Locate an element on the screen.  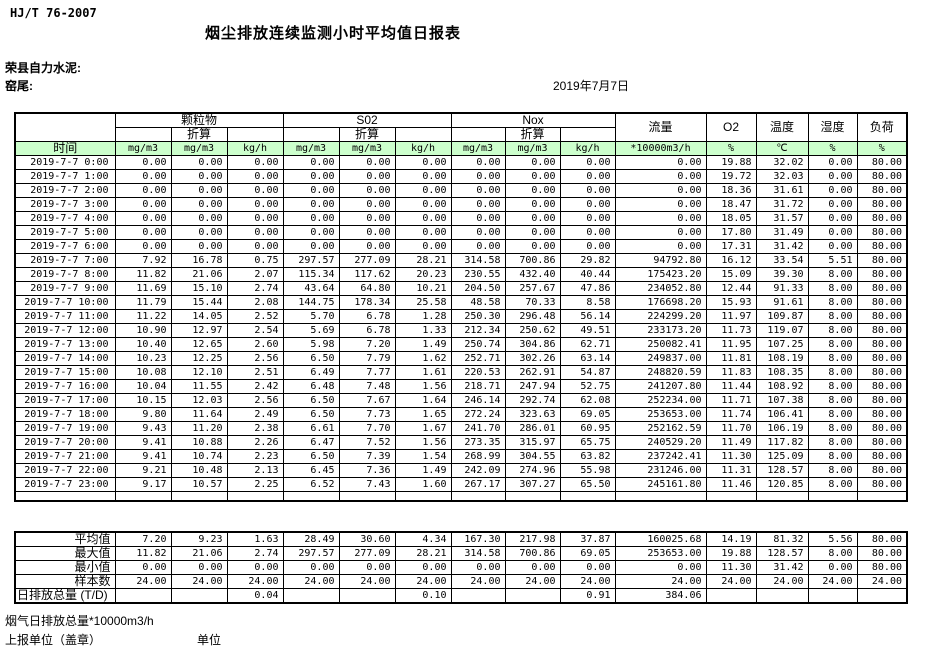
value-cell: 10.08 is located at coordinates (143, 372).